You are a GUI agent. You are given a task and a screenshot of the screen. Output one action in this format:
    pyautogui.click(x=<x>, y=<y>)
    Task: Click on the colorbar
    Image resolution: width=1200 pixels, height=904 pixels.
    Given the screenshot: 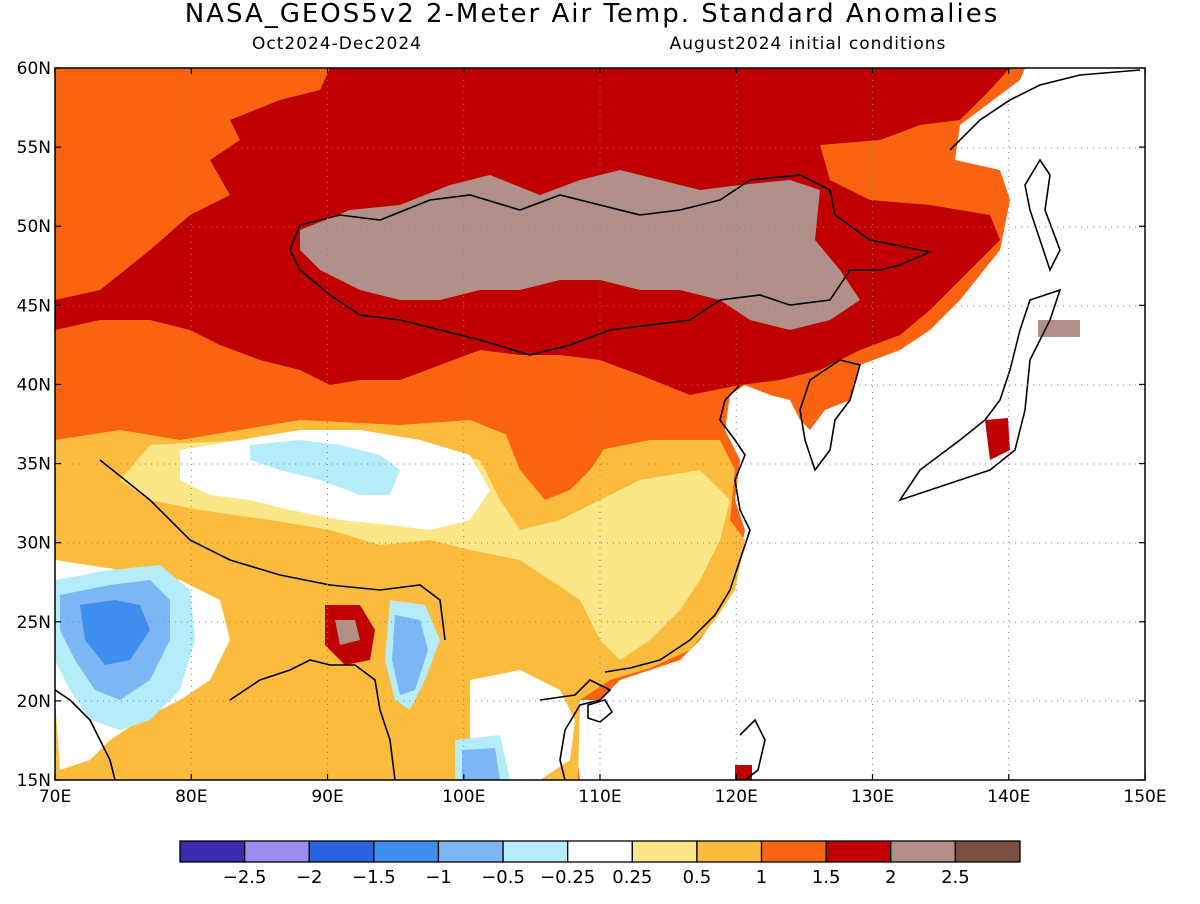 What is the action you would take?
    pyautogui.click(x=600, y=851)
    